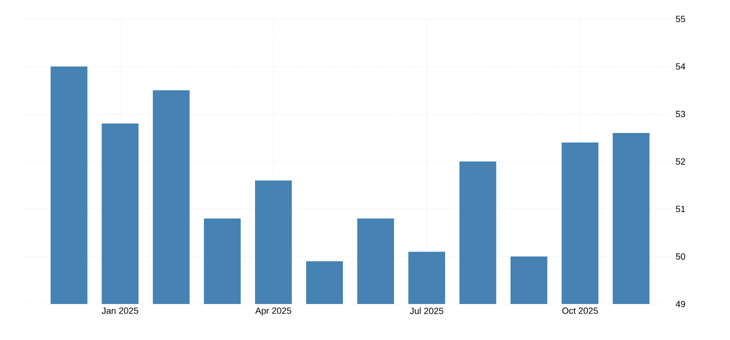 The height and width of the screenshot is (340, 730). Describe the element at coordinates (273, 312) in the screenshot. I see `x-tick-label: Apr 2025` at that location.